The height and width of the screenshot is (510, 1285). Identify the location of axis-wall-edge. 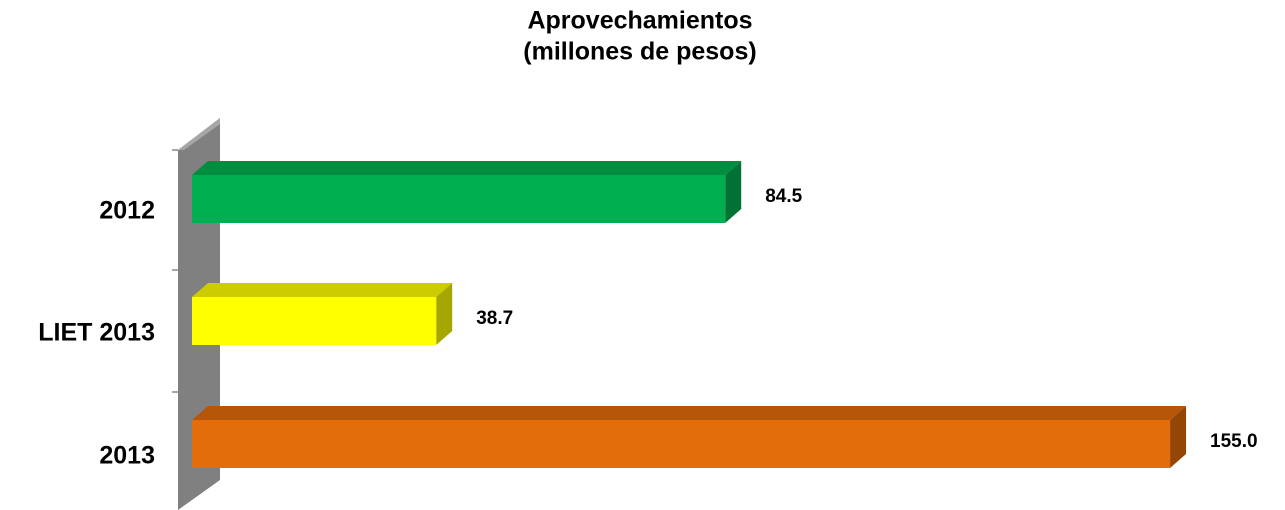
(199, 134).